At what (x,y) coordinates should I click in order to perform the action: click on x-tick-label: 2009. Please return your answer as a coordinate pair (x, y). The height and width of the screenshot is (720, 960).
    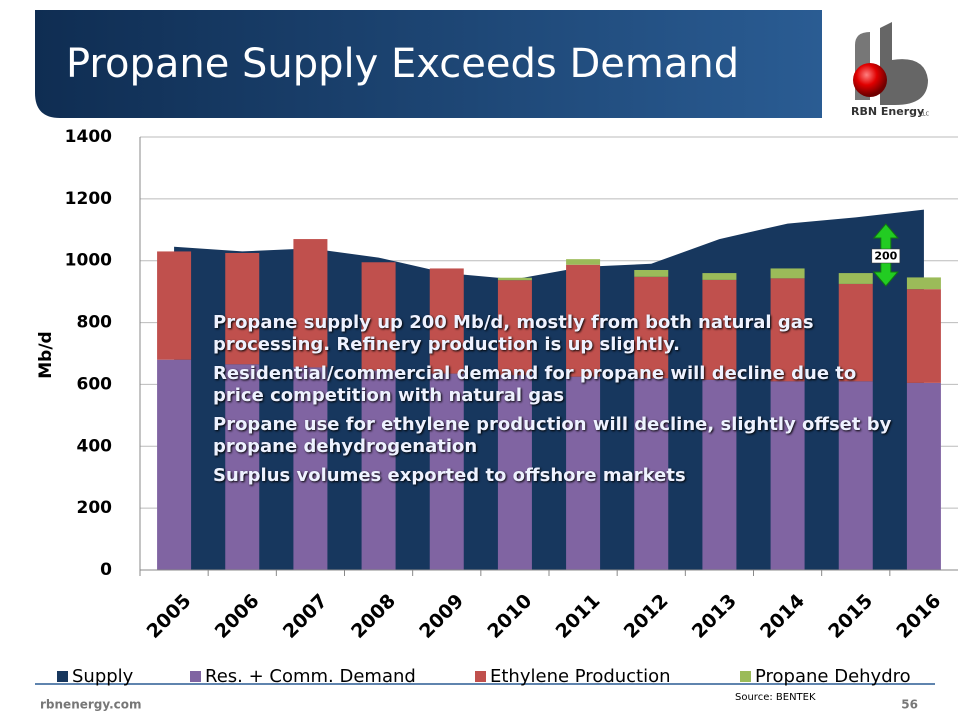
    Looking at the image, I should click on (441, 616).